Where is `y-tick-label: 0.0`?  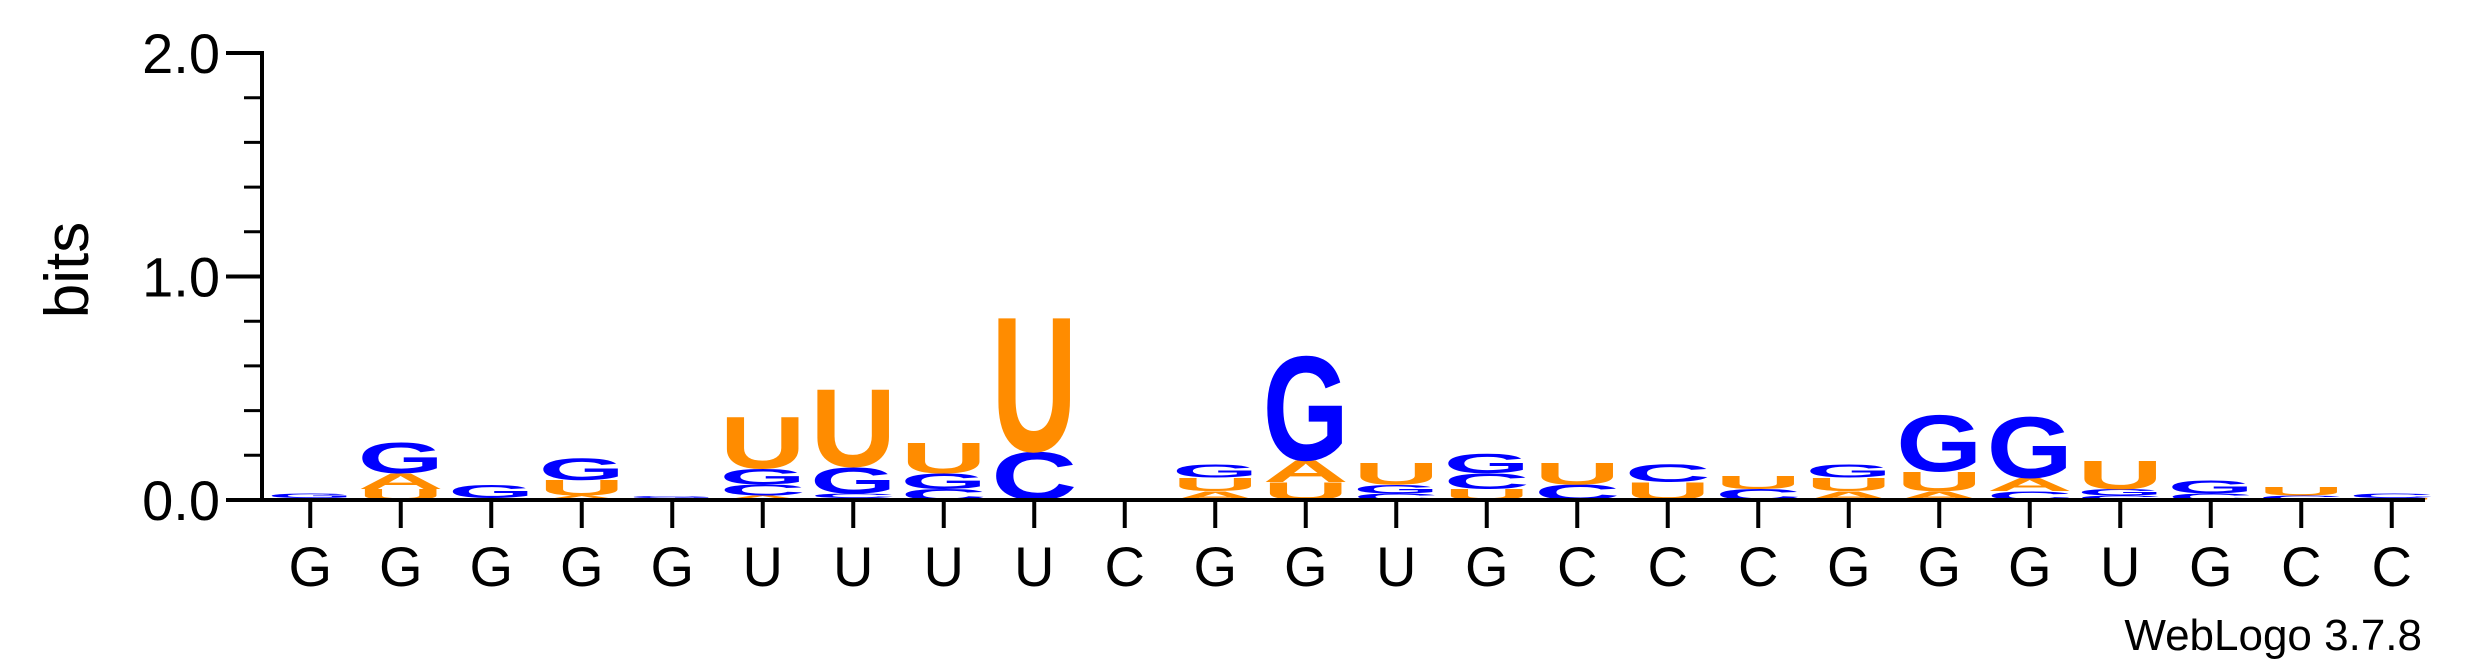
y-tick-label: 0.0 is located at coordinates (181, 500).